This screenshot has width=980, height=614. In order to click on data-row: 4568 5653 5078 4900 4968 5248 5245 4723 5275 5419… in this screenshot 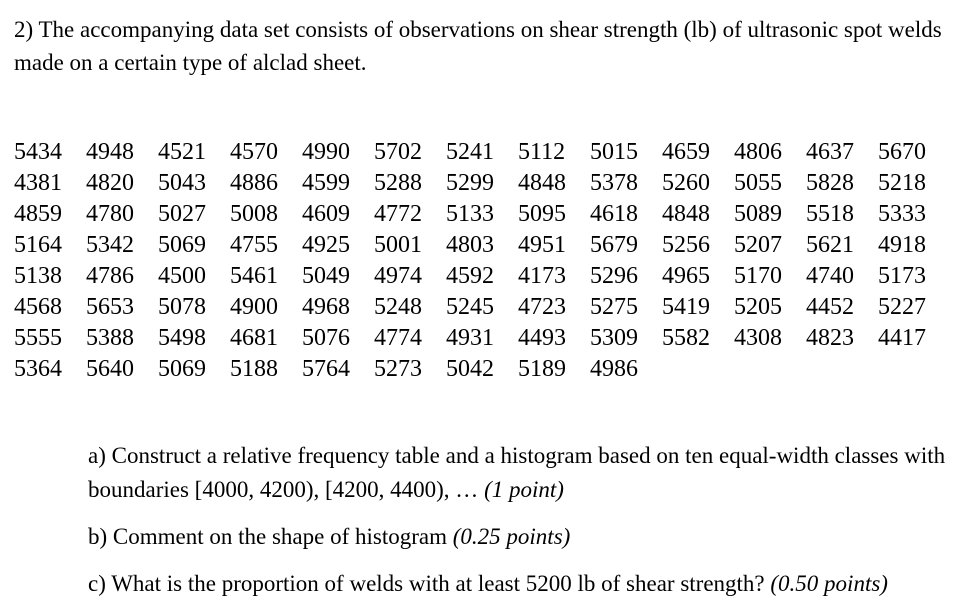, I will do `click(497, 307)`.